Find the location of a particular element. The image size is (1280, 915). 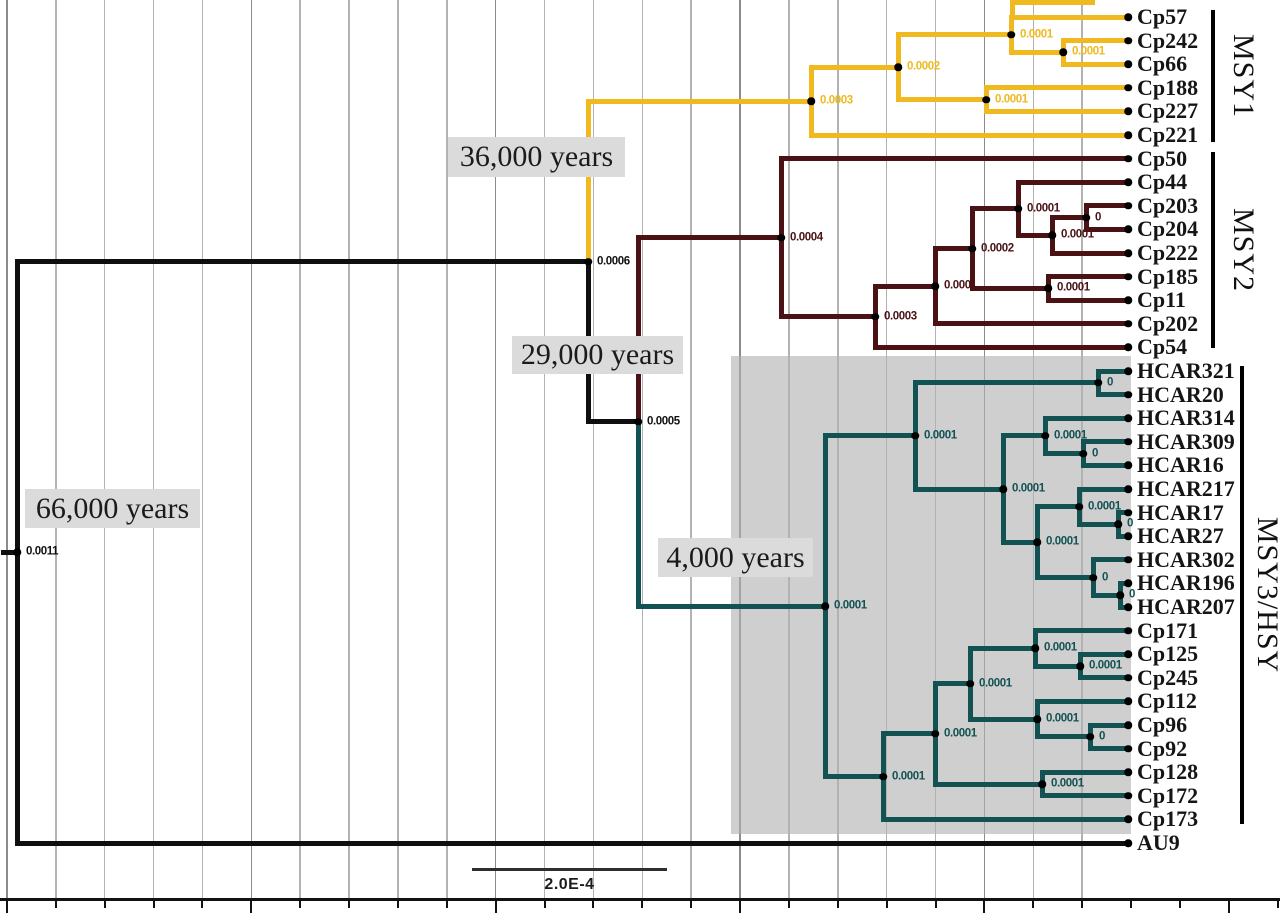

ruler-axis-line is located at coordinates (640, 899).